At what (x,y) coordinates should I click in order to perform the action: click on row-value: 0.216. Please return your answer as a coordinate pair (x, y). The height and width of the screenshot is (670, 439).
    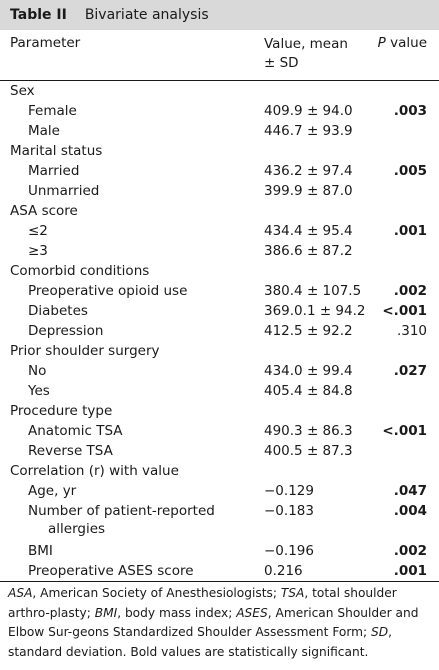
    Looking at the image, I should click on (283, 571).